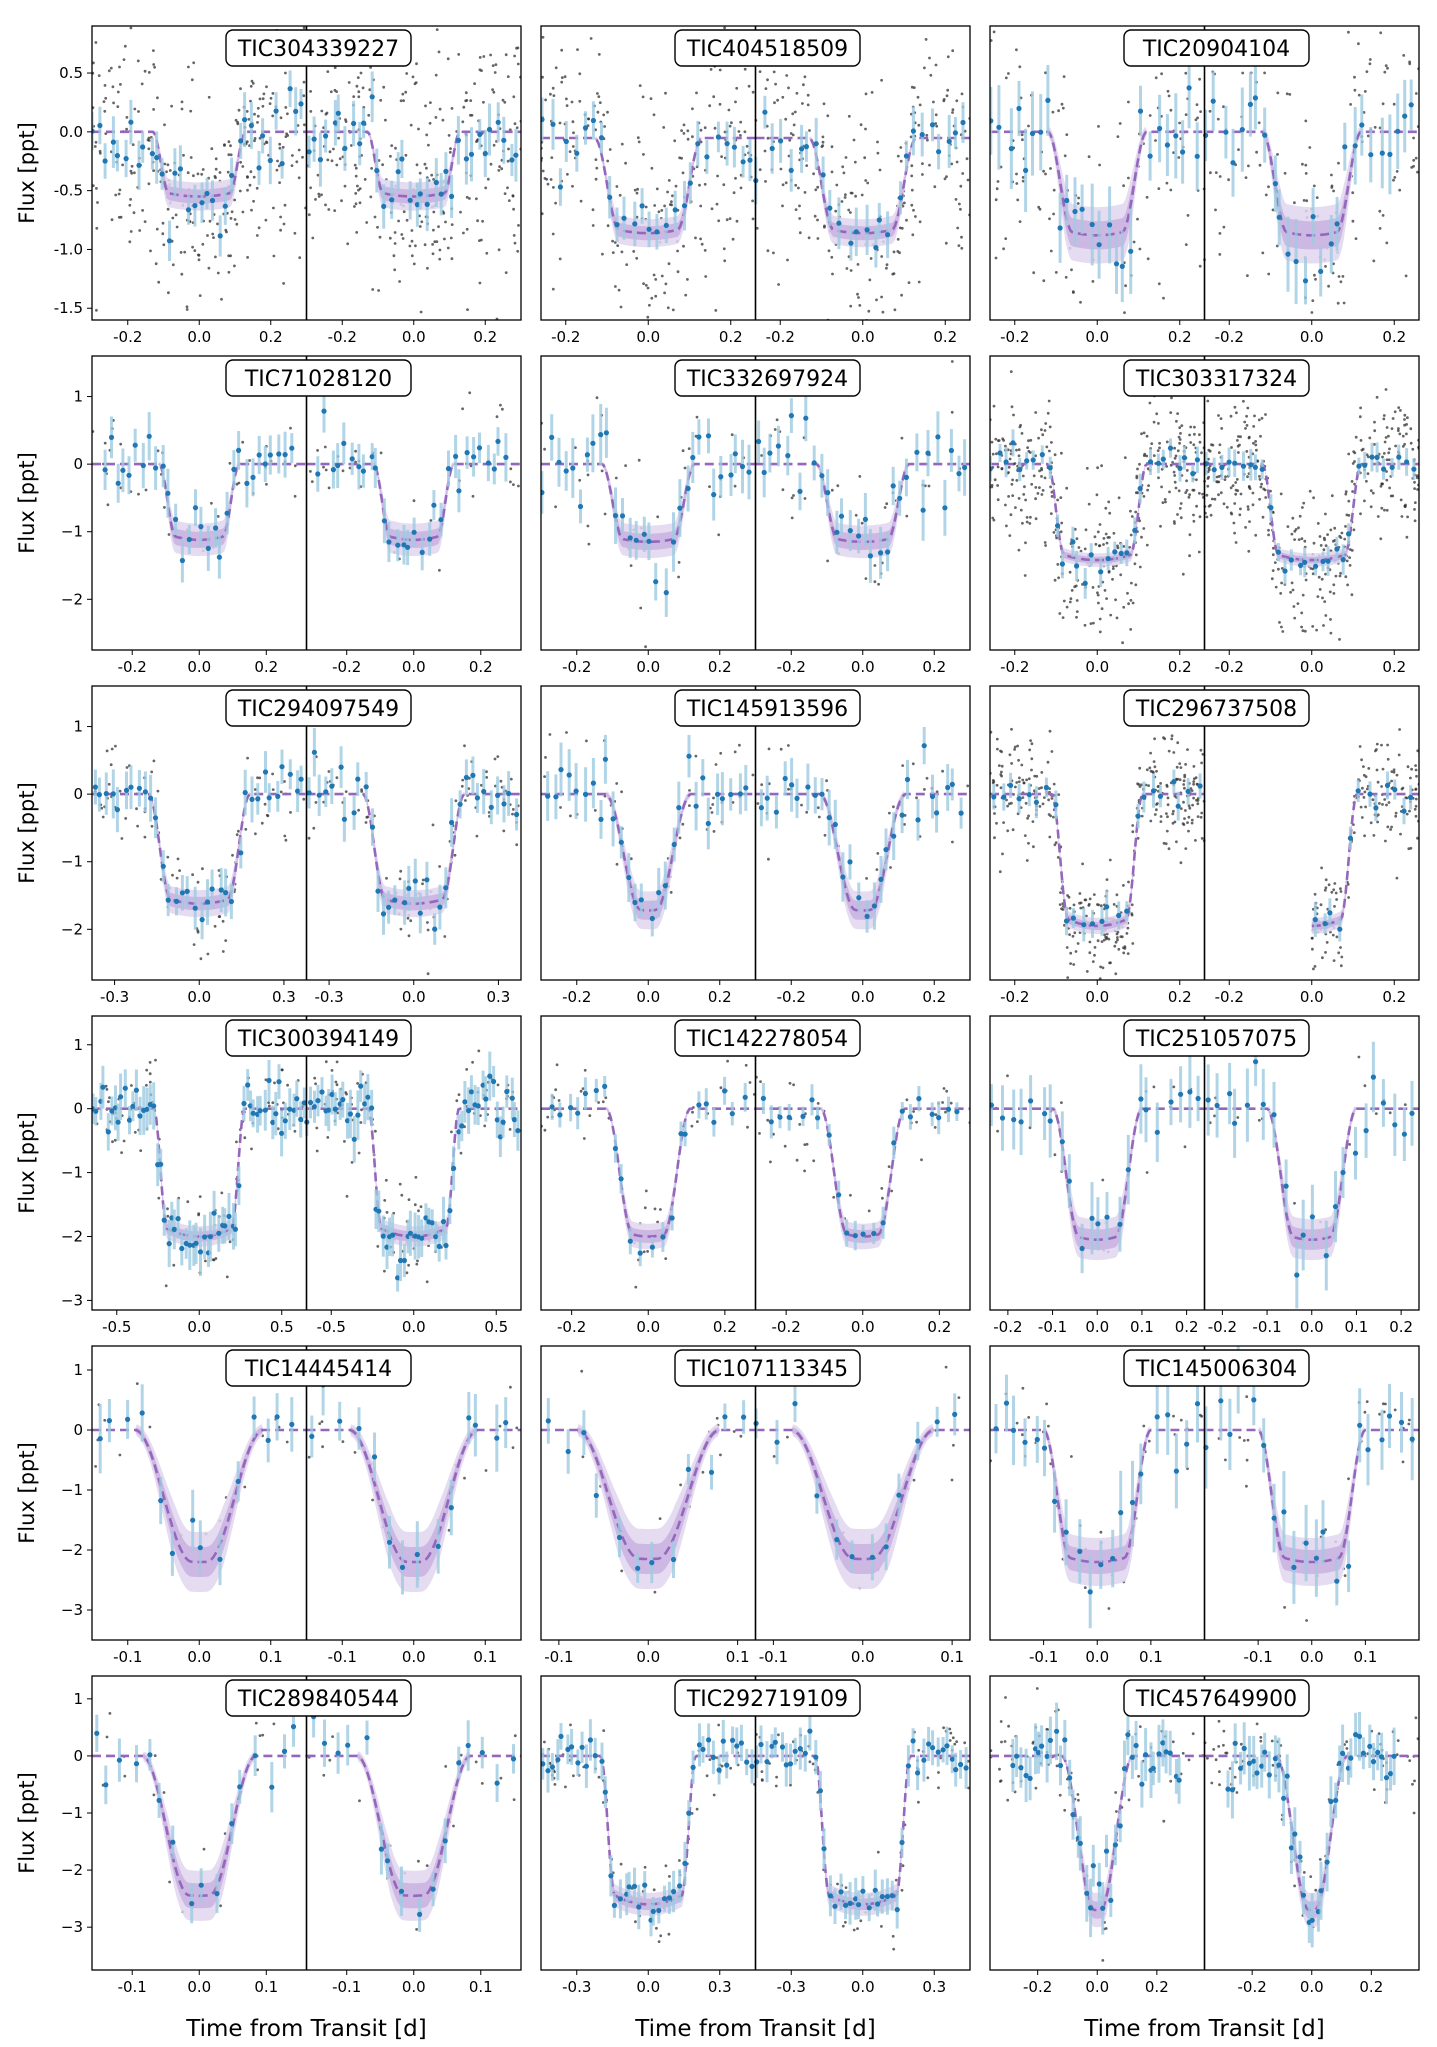 This screenshot has width=1437, height=2047. I want to click on y-tick-label: -1.5, so click(68, 308).